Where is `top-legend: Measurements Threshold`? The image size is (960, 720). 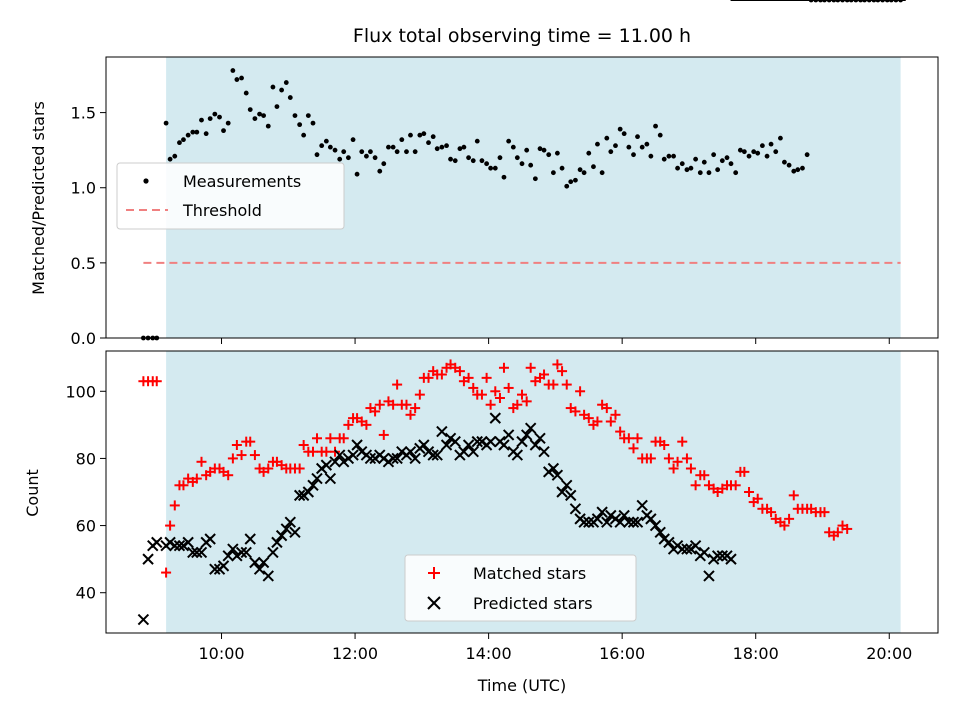
top-legend: Measurements Threshold is located at coordinates (230, 196).